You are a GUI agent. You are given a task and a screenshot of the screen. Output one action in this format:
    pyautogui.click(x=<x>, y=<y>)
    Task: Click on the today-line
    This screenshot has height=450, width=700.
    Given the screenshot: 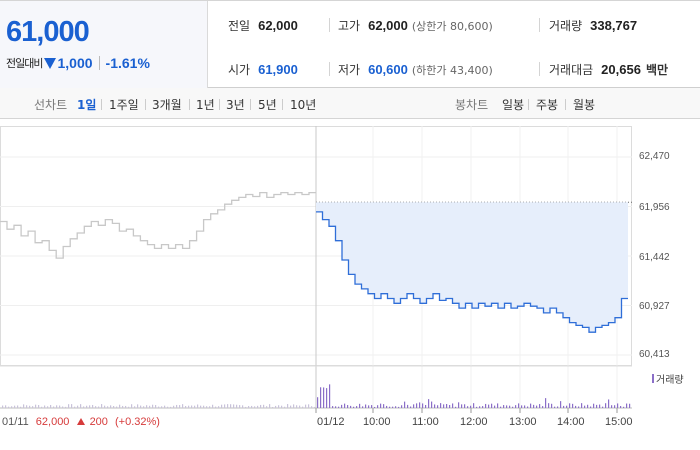 What is the action you would take?
    pyautogui.click(x=472, y=272)
    